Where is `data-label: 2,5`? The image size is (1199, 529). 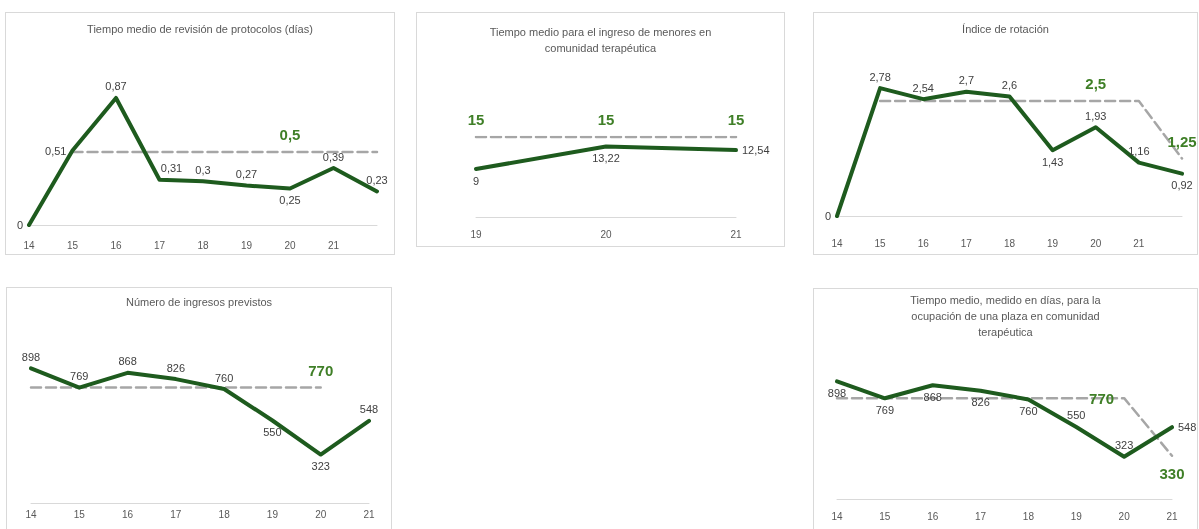
data-label: 2,5 is located at coordinates (1096, 83).